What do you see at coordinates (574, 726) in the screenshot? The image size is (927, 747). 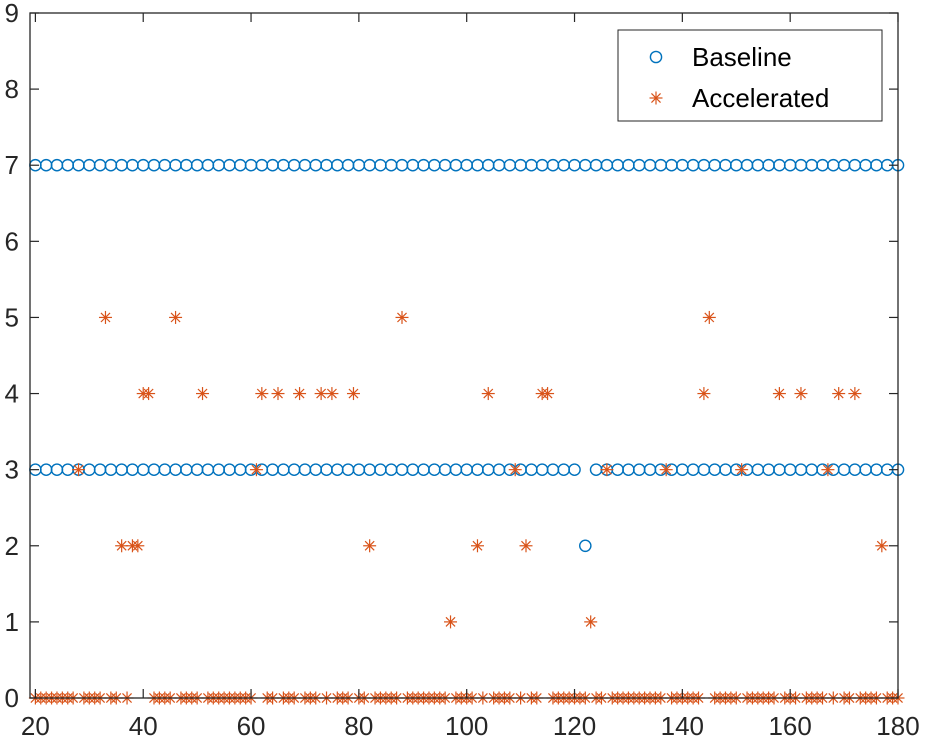 I see `x-tick-label: 120` at bounding box center [574, 726].